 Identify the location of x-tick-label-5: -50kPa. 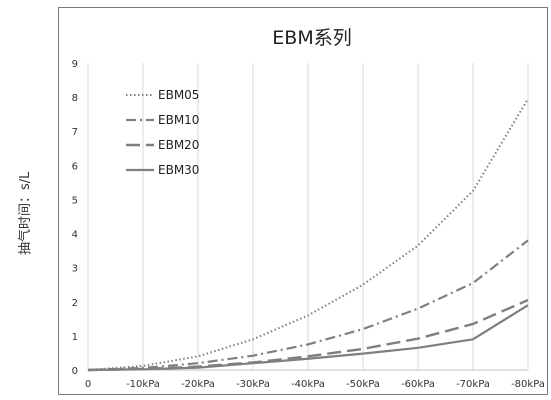
(363, 384).